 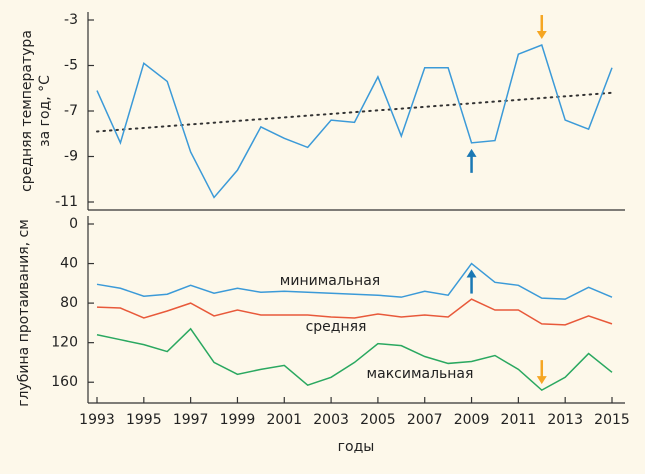 I want to click on x-tick-label: 1993, so click(x=97, y=420).